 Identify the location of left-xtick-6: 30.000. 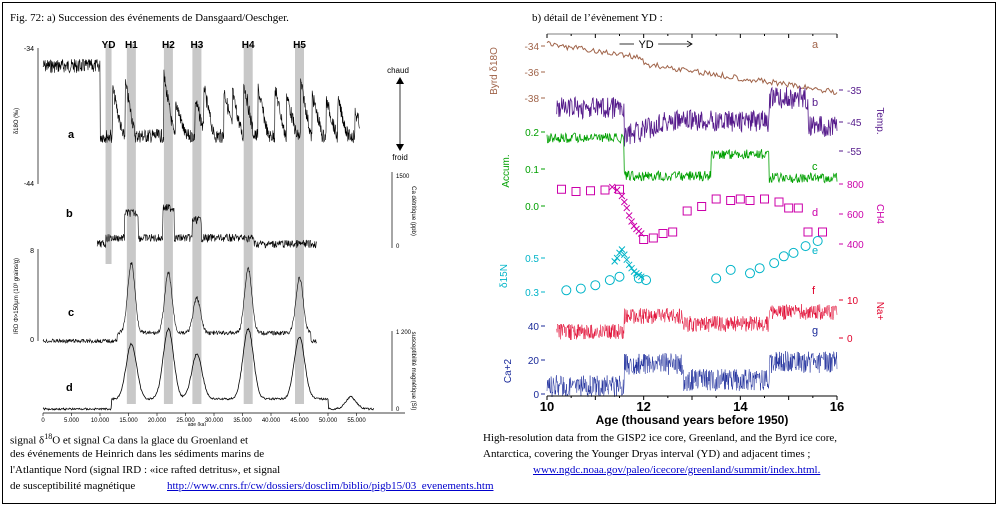
(214, 421).